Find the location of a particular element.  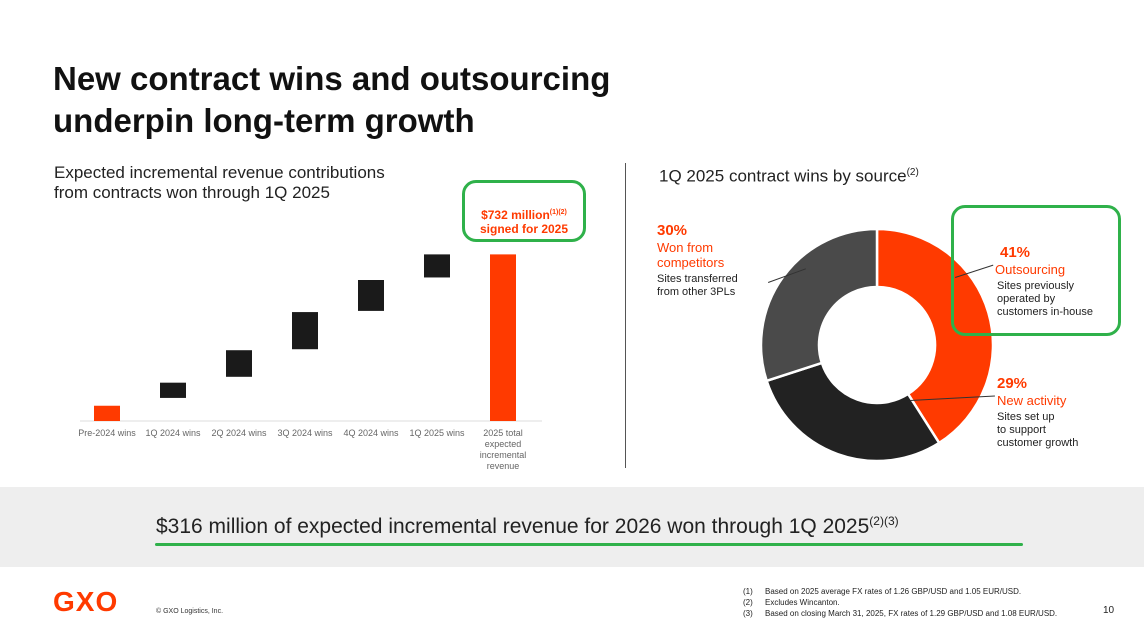

segment-source: New activity is located at coordinates (1032, 400).